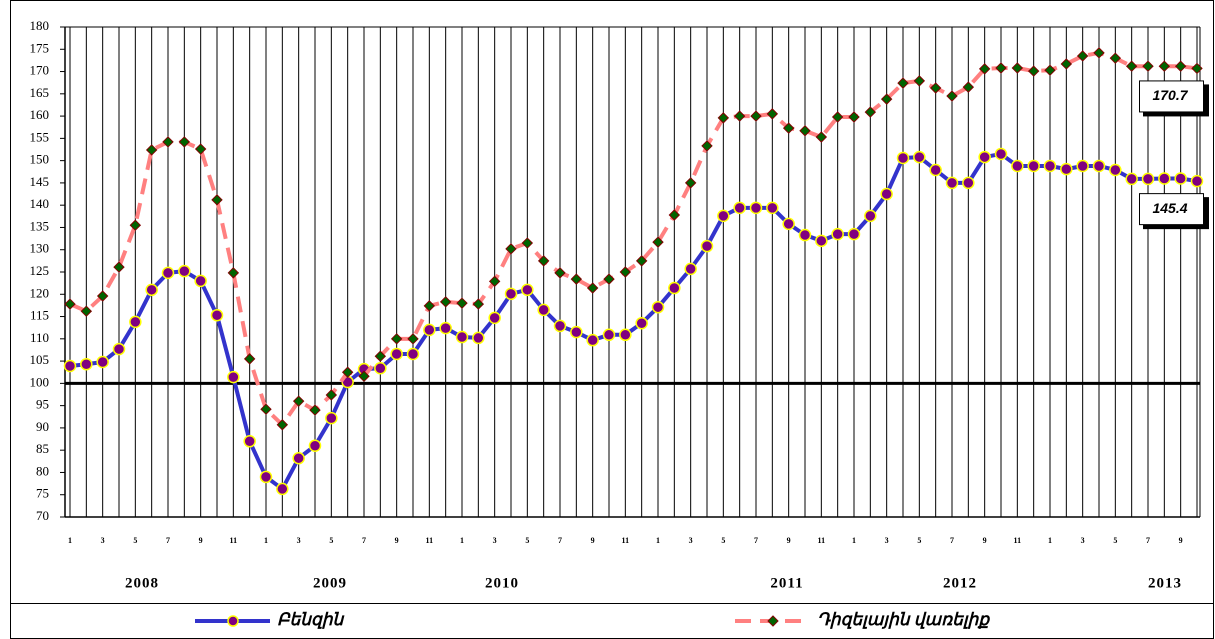 The image size is (1215, 639). I want to click on legend-marker, so click(773, 621).